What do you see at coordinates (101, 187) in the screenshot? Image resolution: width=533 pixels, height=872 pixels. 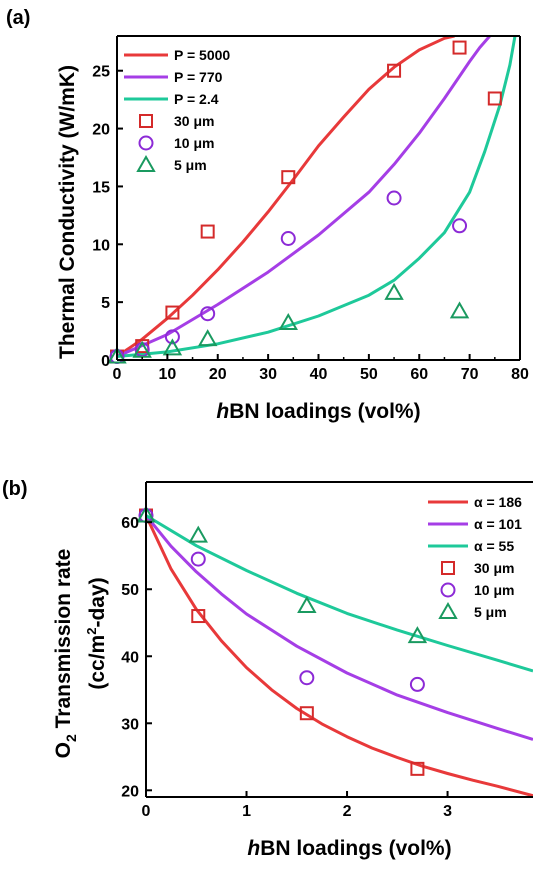 I see `y-tick-label: 15` at bounding box center [101, 187].